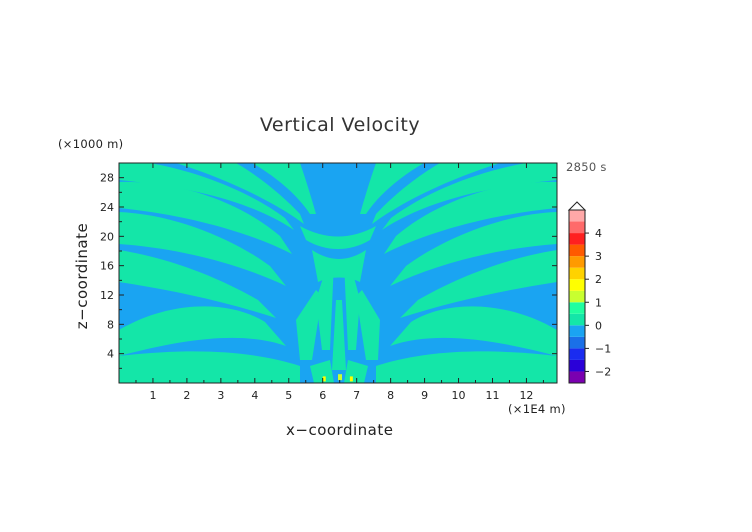  What do you see at coordinates (537, 409) in the screenshot?
I see `x-axis-units: (×1E4 m)` at bounding box center [537, 409].